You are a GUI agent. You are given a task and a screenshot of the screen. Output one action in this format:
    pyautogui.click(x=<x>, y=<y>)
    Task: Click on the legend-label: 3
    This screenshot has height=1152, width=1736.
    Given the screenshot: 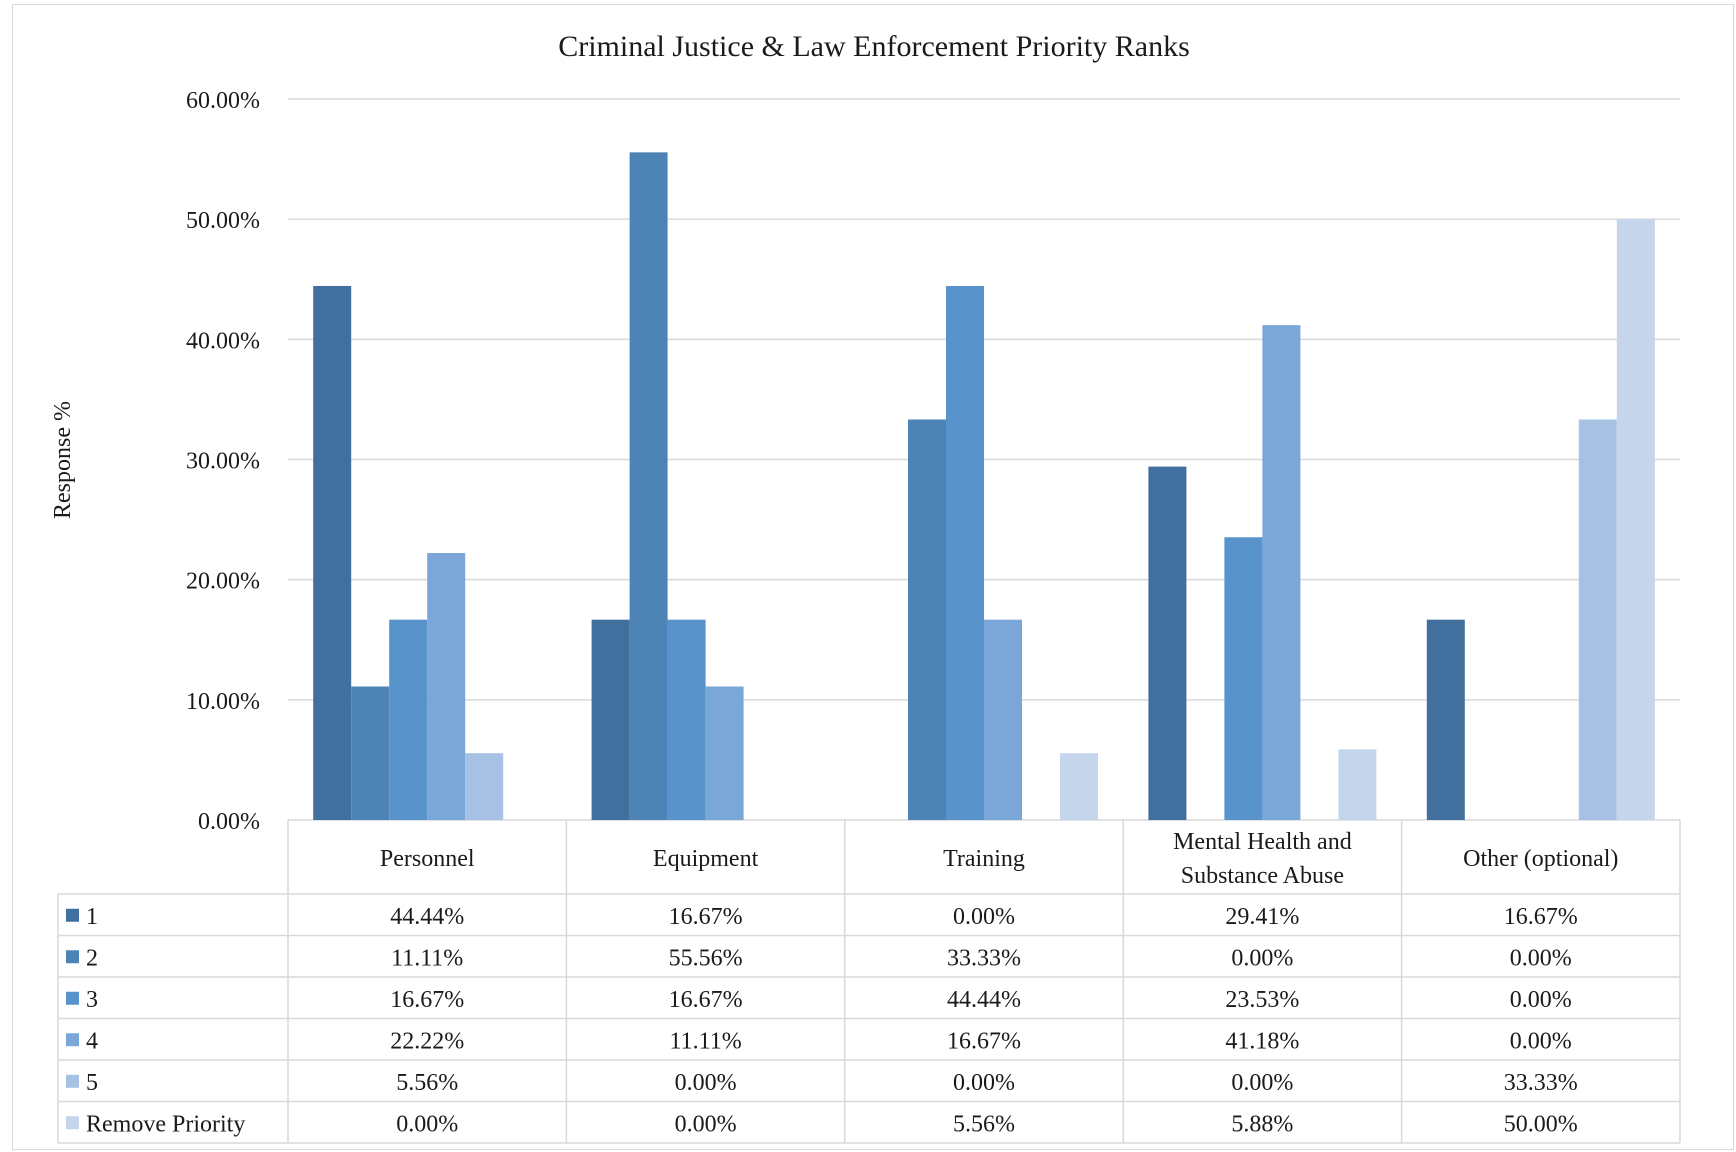 What is the action you would take?
    pyautogui.click(x=92, y=1000)
    